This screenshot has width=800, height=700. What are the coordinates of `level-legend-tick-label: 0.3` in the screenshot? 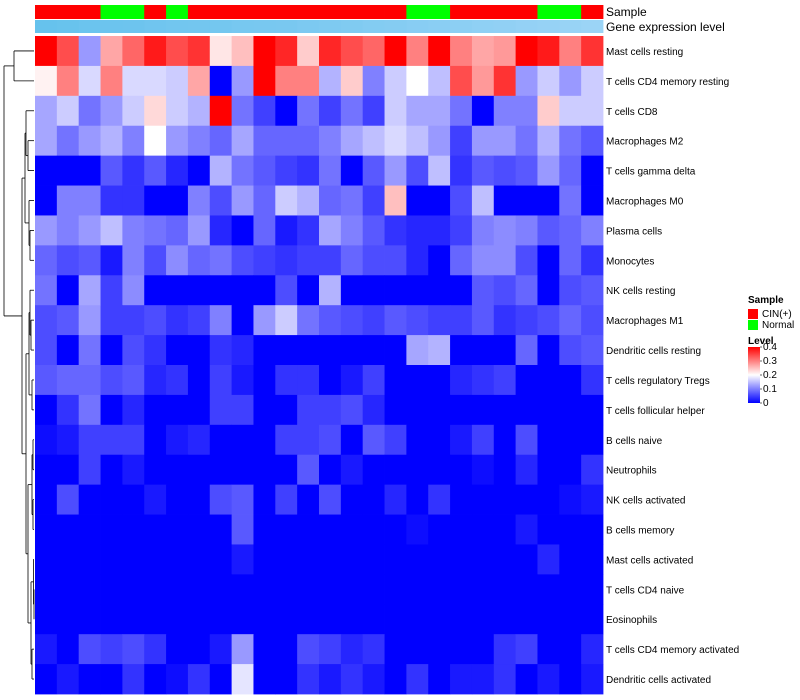 It's located at (770, 361).